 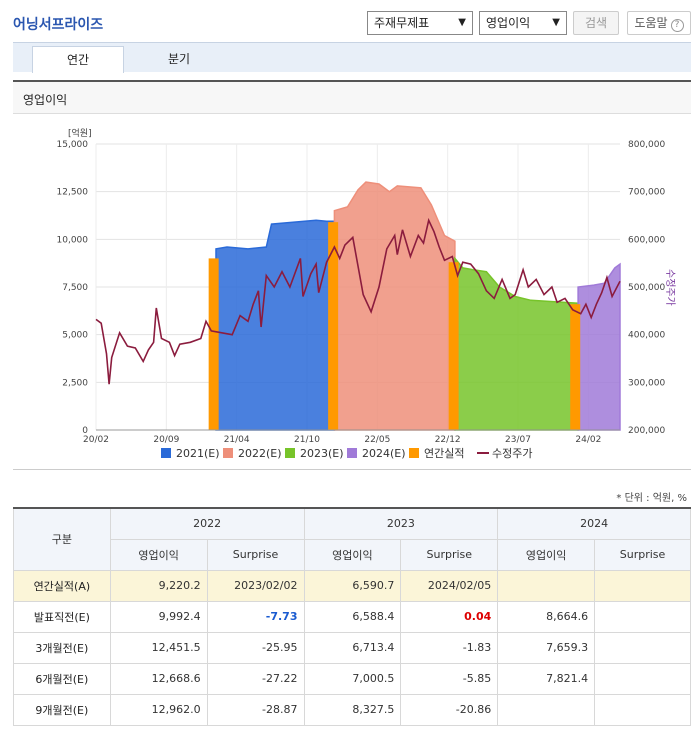 I want to click on help-button: 도움말?, so click(x=659, y=23).